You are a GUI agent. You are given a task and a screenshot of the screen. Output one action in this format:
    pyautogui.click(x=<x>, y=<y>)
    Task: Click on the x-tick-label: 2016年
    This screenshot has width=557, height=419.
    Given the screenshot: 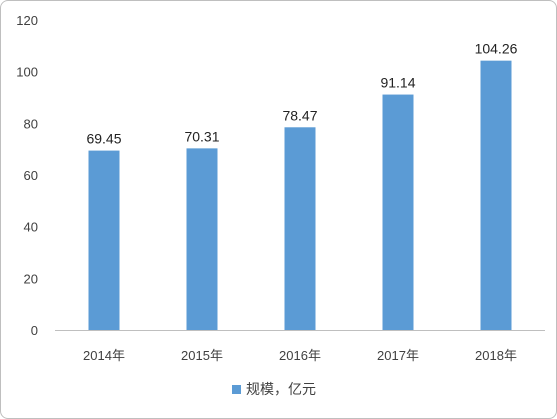 What is the action you would take?
    pyautogui.click(x=300, y=355)
    